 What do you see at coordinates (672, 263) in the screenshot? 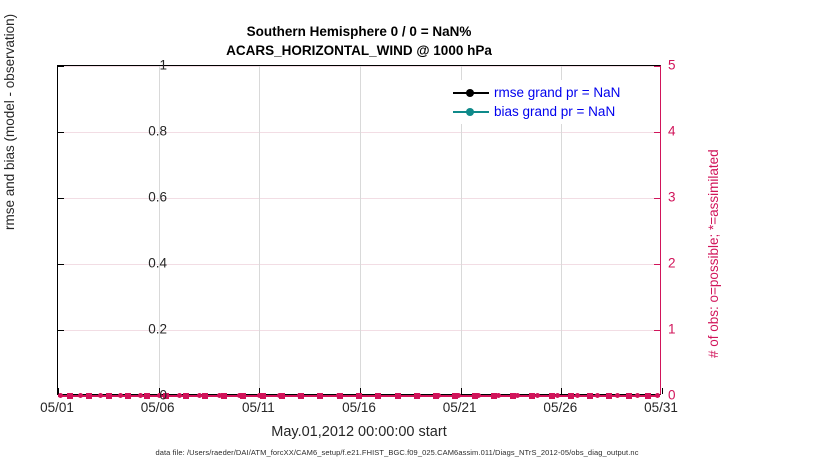
I see `y-axis-right-tick-label: 2` at bounding box center [672, 263].